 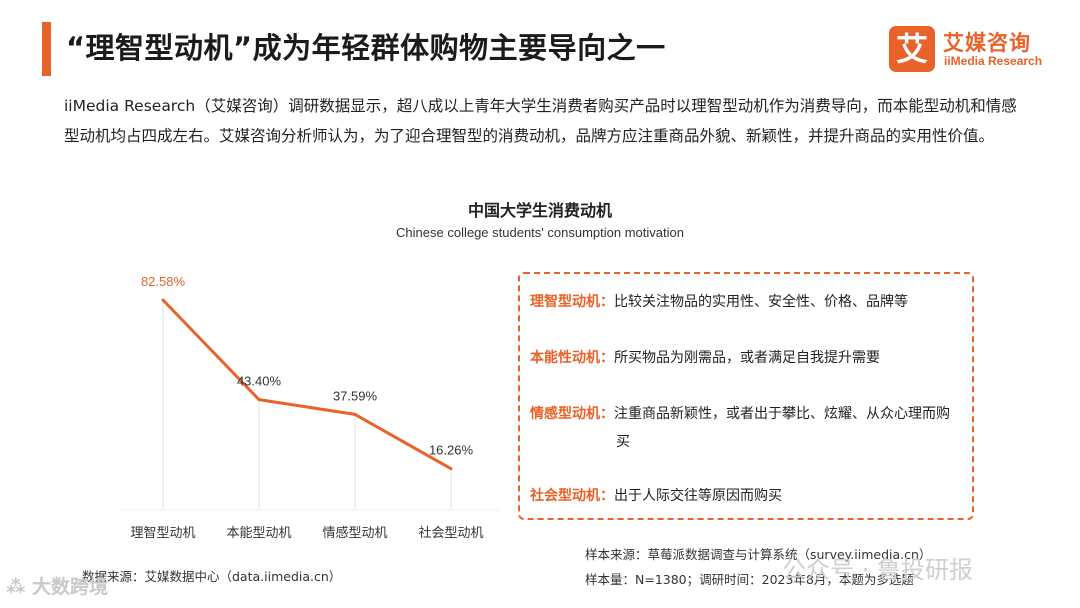 I want to click on category-label-2: 本能型动机, so click(x=258, y=533).